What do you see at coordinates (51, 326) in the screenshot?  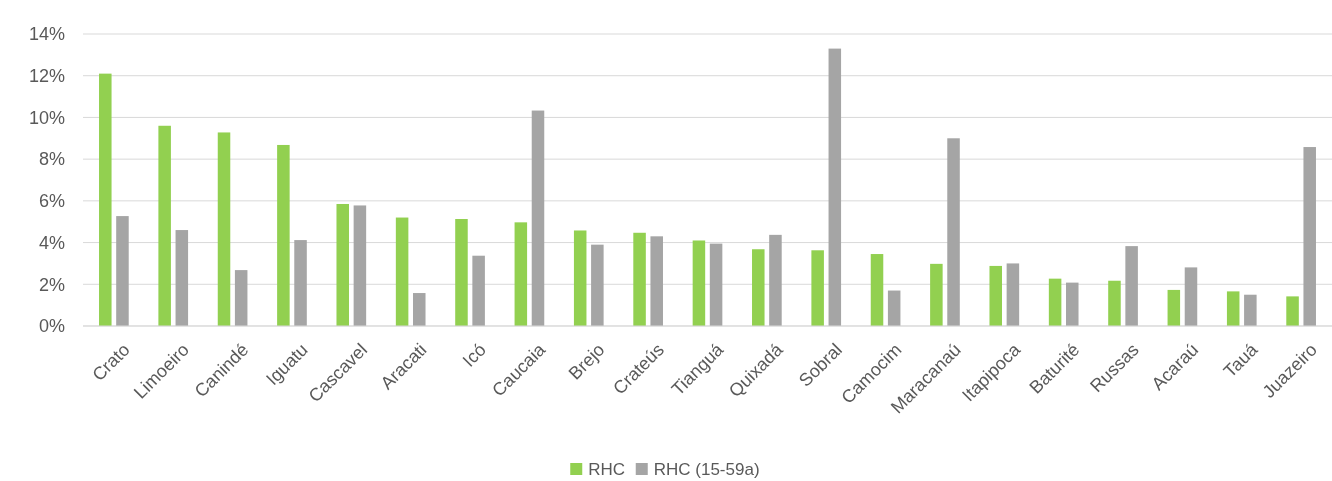 I see `y-tick-label: 0%` at bounding box center [51, 326].